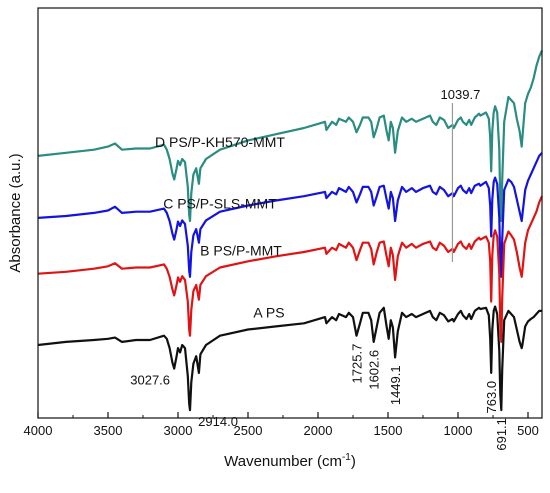 This screenshot has width=550, height=493. I want to click on x-tick-label-2500: 2500, so click(248, 430).